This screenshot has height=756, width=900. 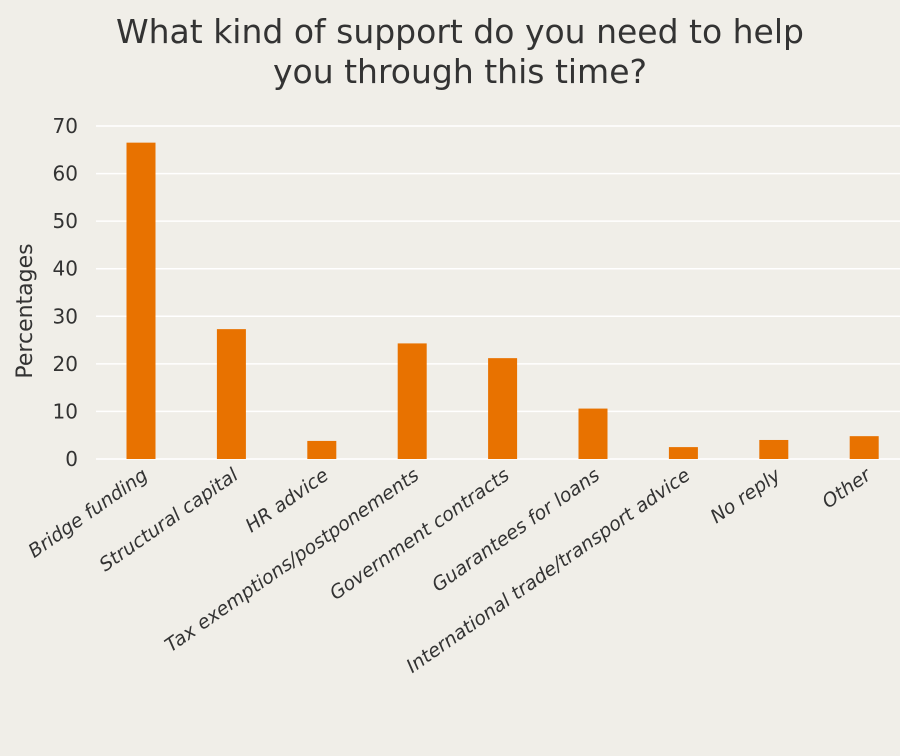 What do you see at coordinates (65, 269) in the screenshot?
I see `y-tick-label: 40` at bounding box center [65, 269].